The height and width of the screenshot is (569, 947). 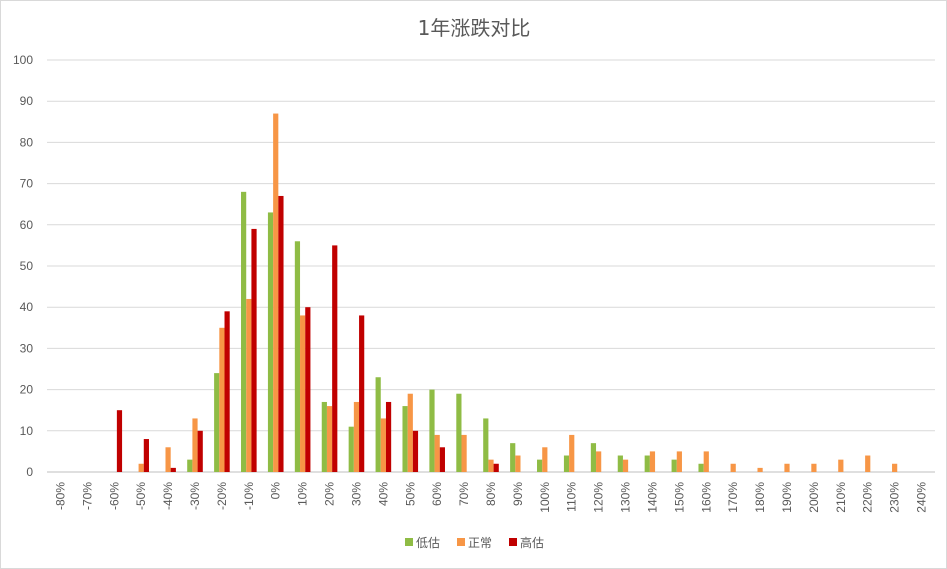 I want to click on legend: 低估 正常 高估, so click(x=474, y=542).